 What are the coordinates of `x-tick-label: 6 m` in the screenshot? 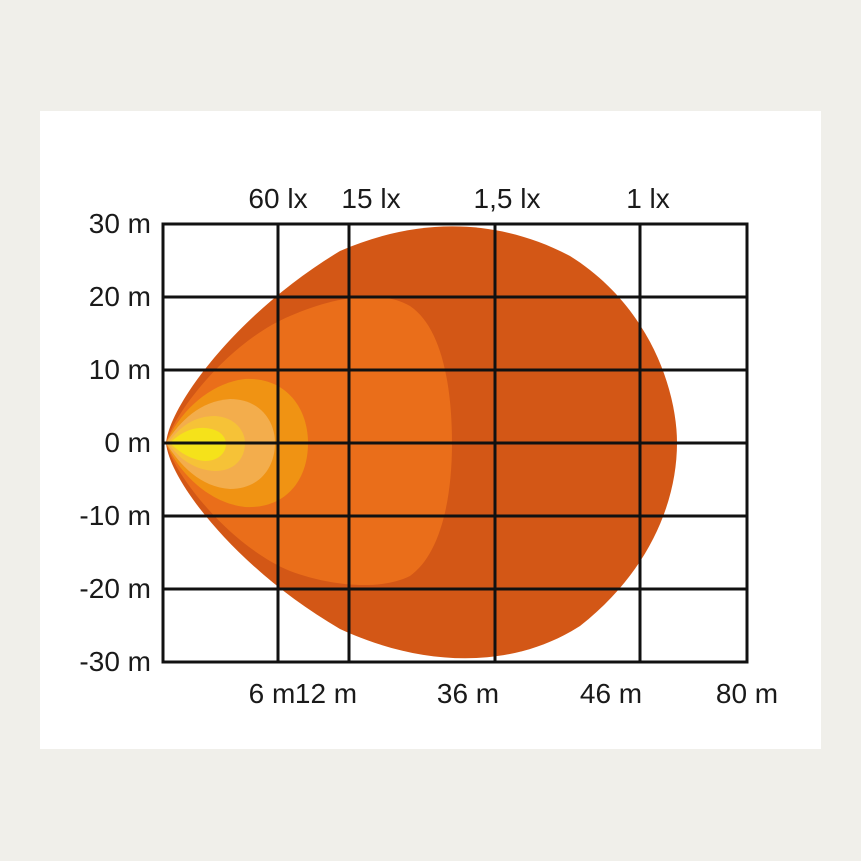 It's located at (272, 693).